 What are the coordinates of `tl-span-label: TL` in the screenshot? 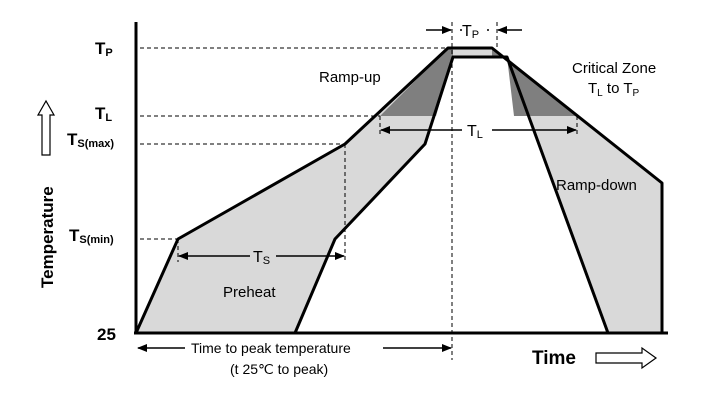 It's located at (475, 132).